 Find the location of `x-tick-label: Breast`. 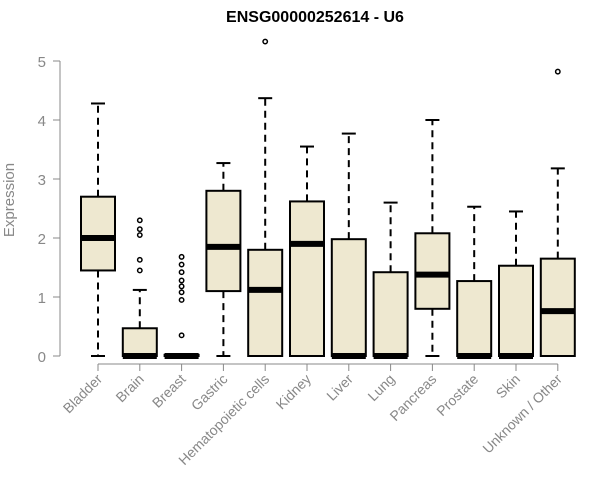

x-tick-label: Breast is located at coordinates (169, 391).